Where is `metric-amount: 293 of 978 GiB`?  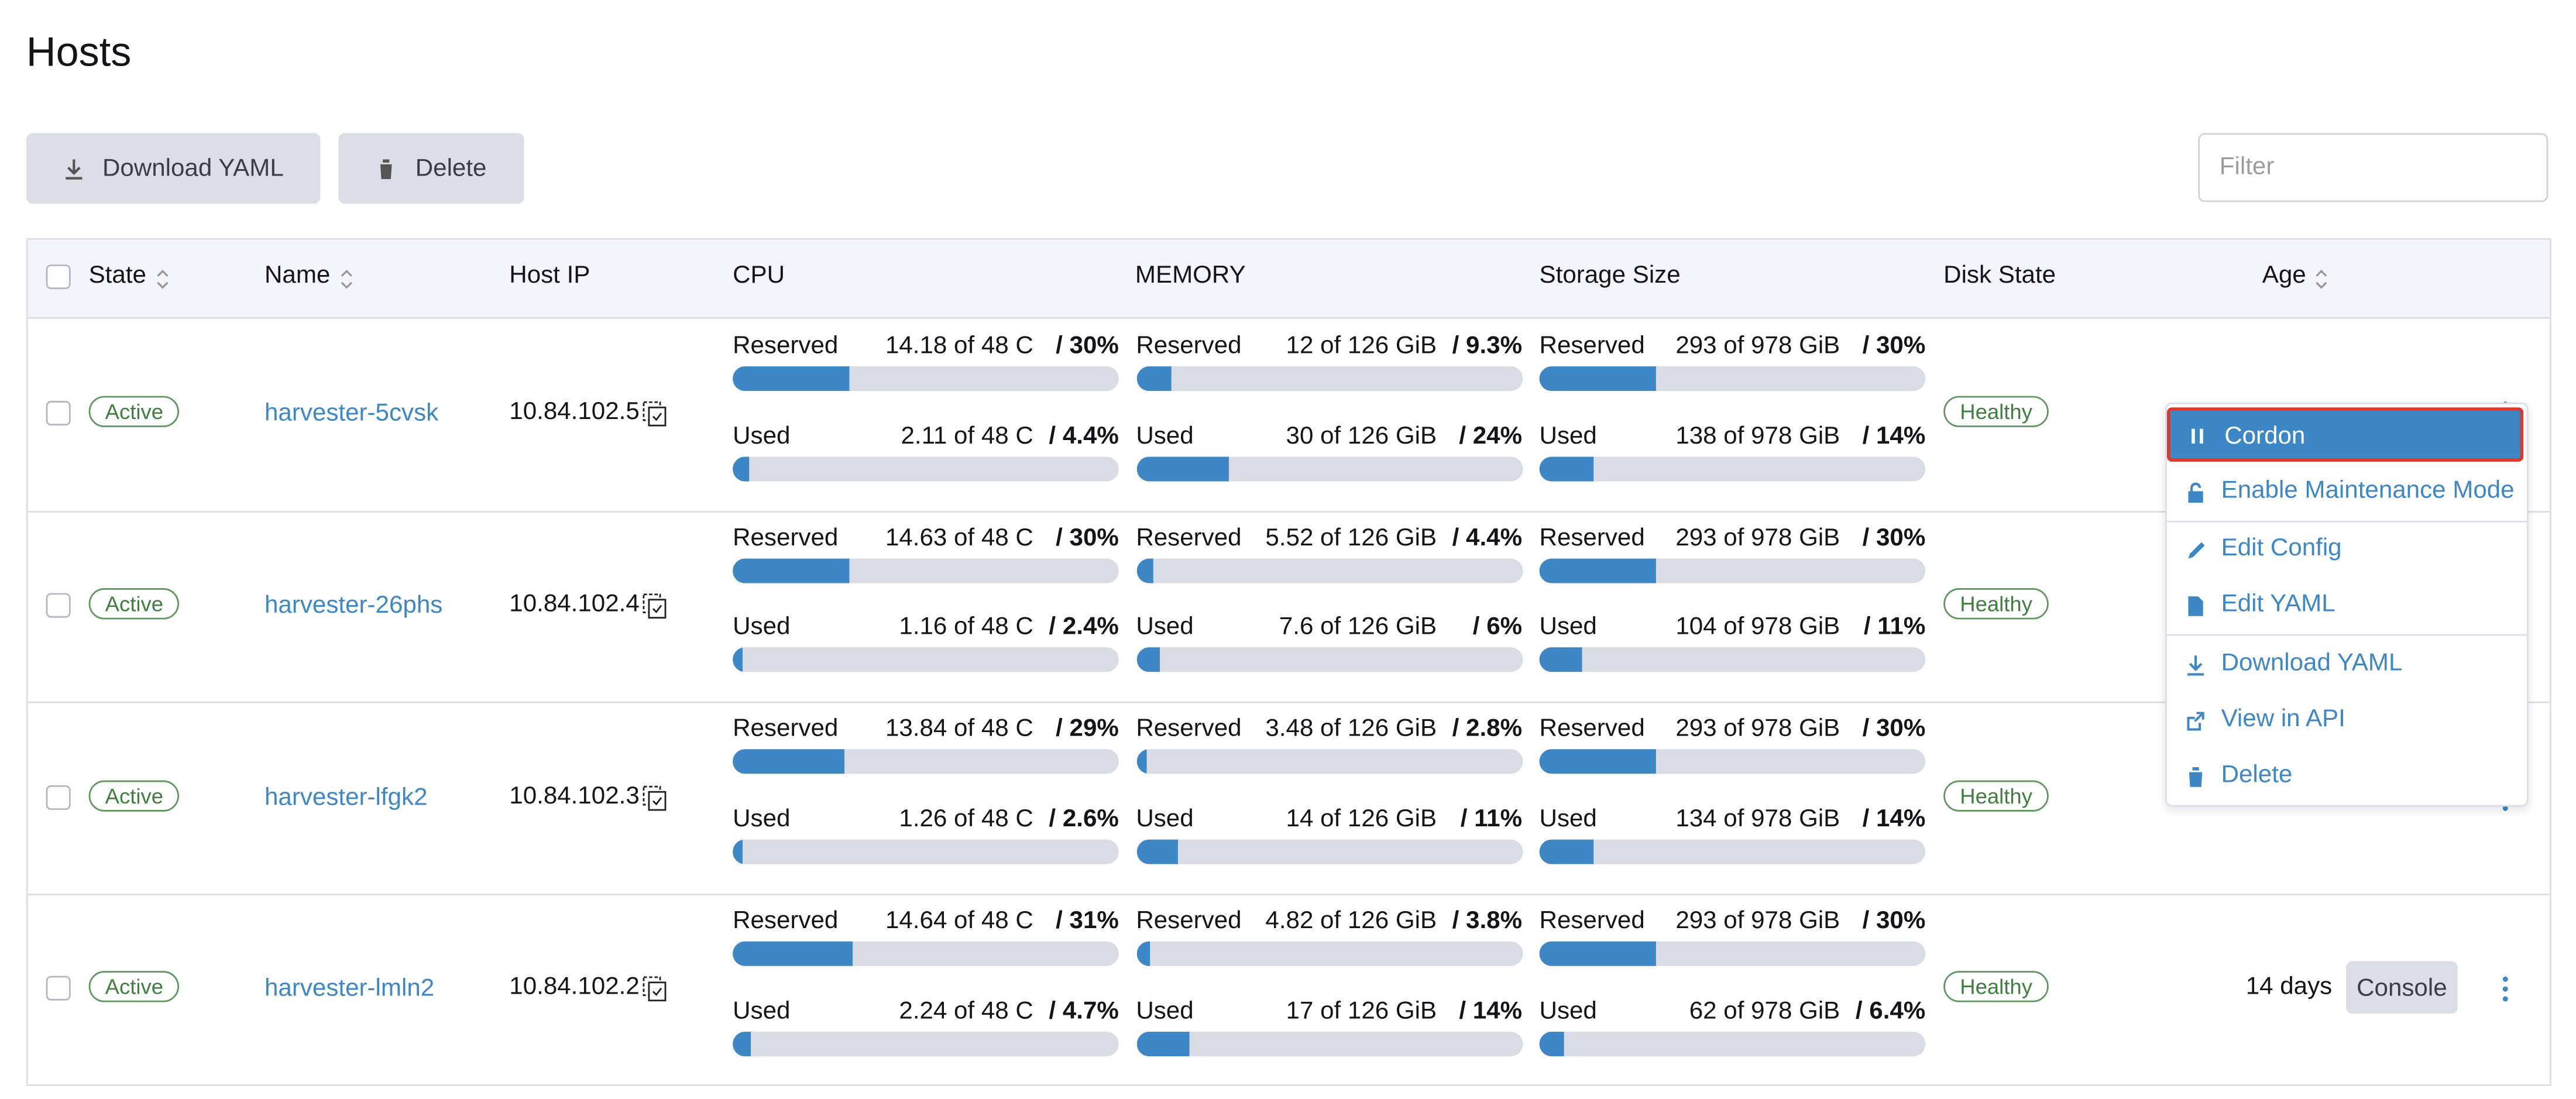 metric-amount: 293 of 978 GiB is located at coordinates (1757, 729).